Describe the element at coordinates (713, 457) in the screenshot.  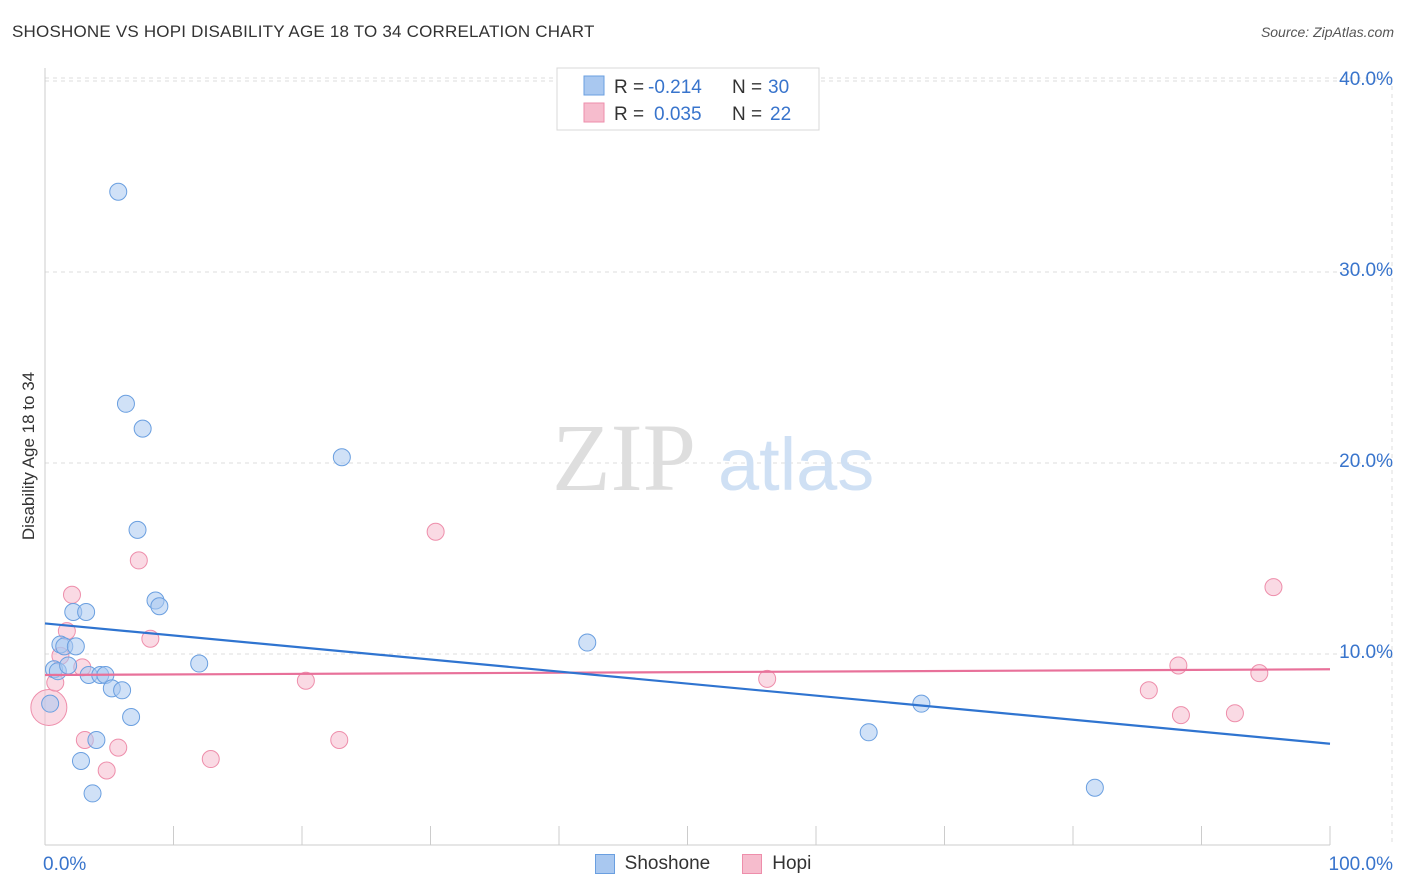
I see `watermark: ZIP atlas` at that location.